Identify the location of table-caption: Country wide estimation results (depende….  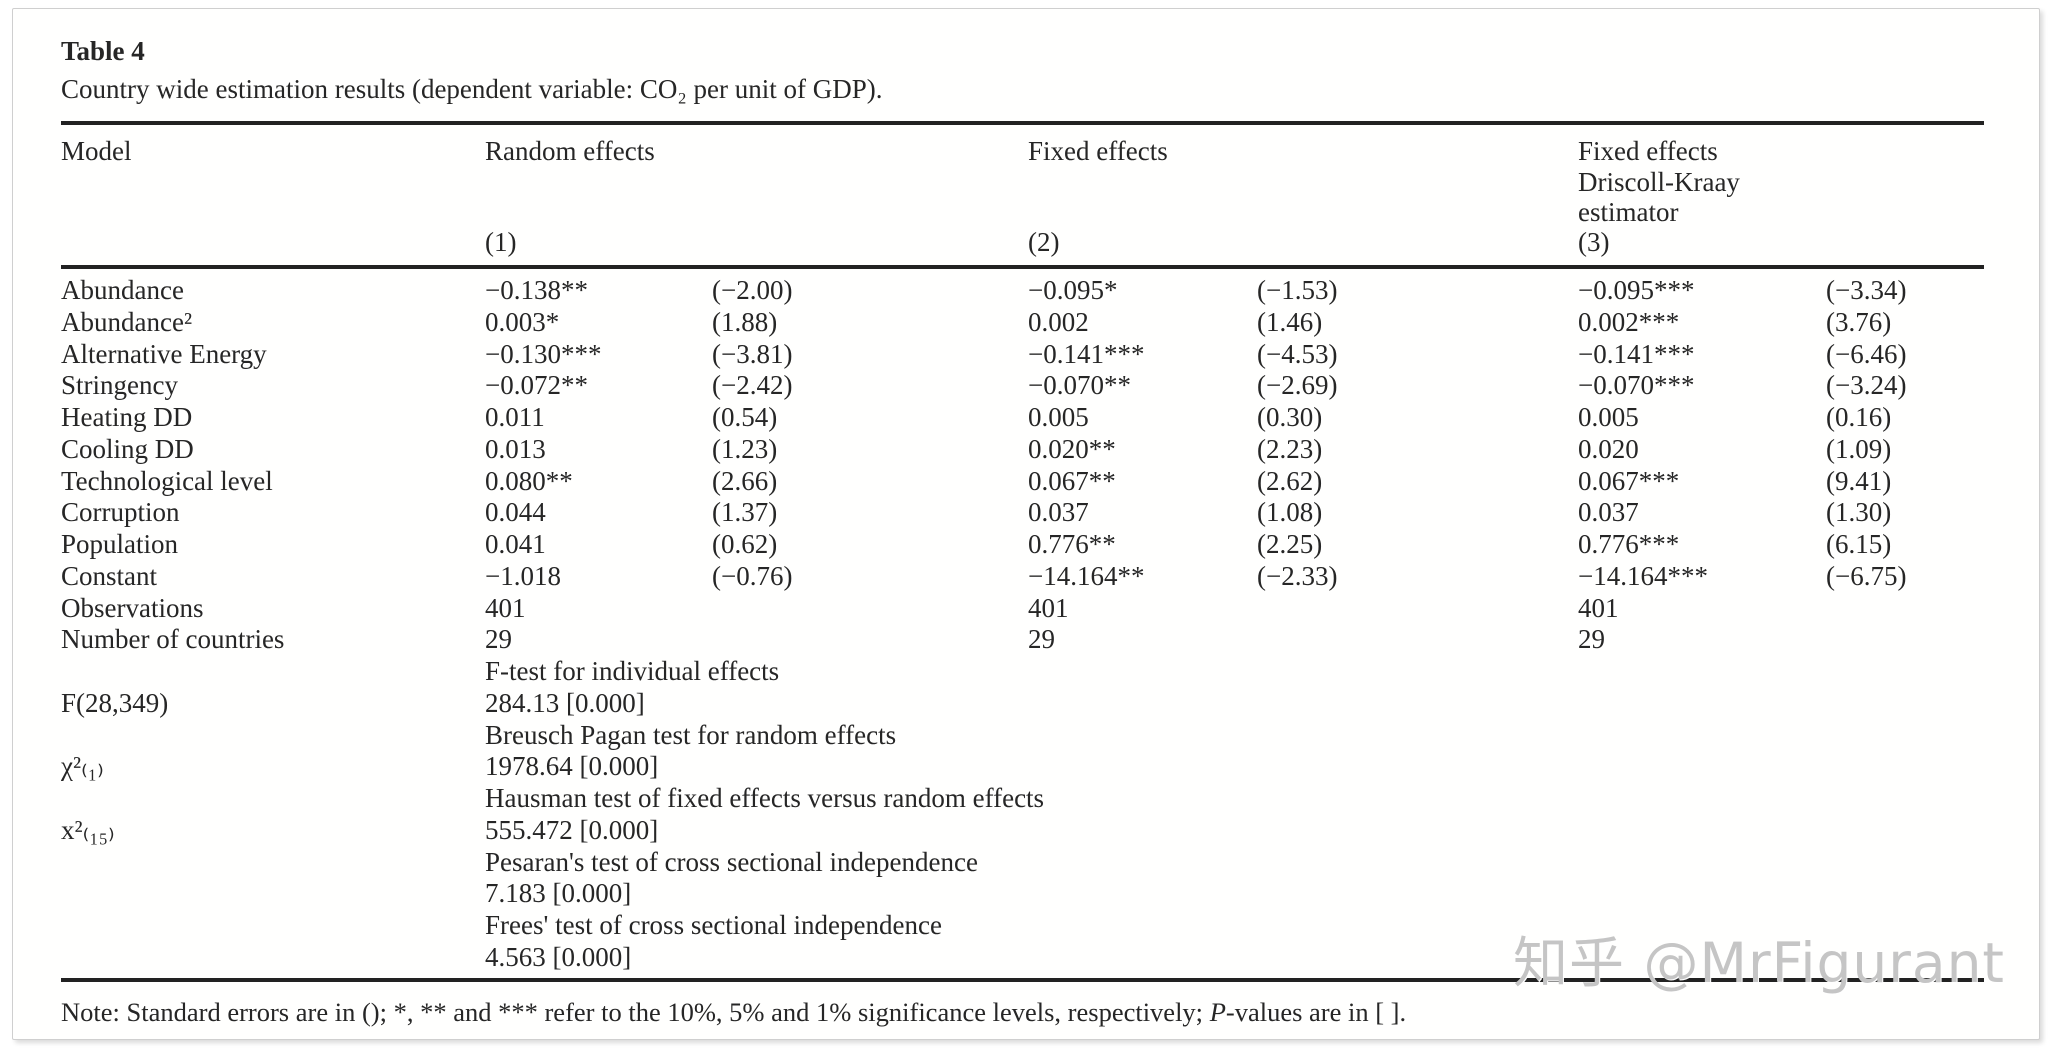
(472, 89).